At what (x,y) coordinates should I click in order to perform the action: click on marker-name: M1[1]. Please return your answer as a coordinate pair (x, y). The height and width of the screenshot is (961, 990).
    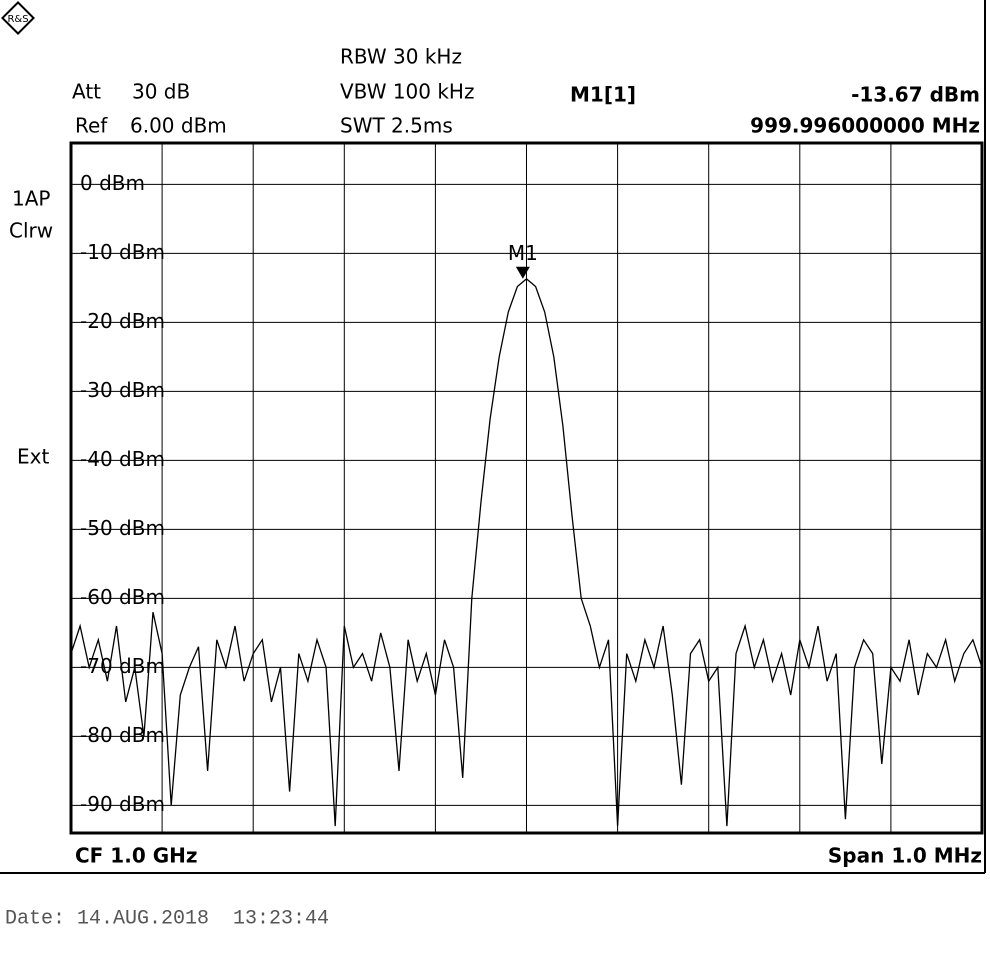
    Looking at the image, I should click on (603, 95).